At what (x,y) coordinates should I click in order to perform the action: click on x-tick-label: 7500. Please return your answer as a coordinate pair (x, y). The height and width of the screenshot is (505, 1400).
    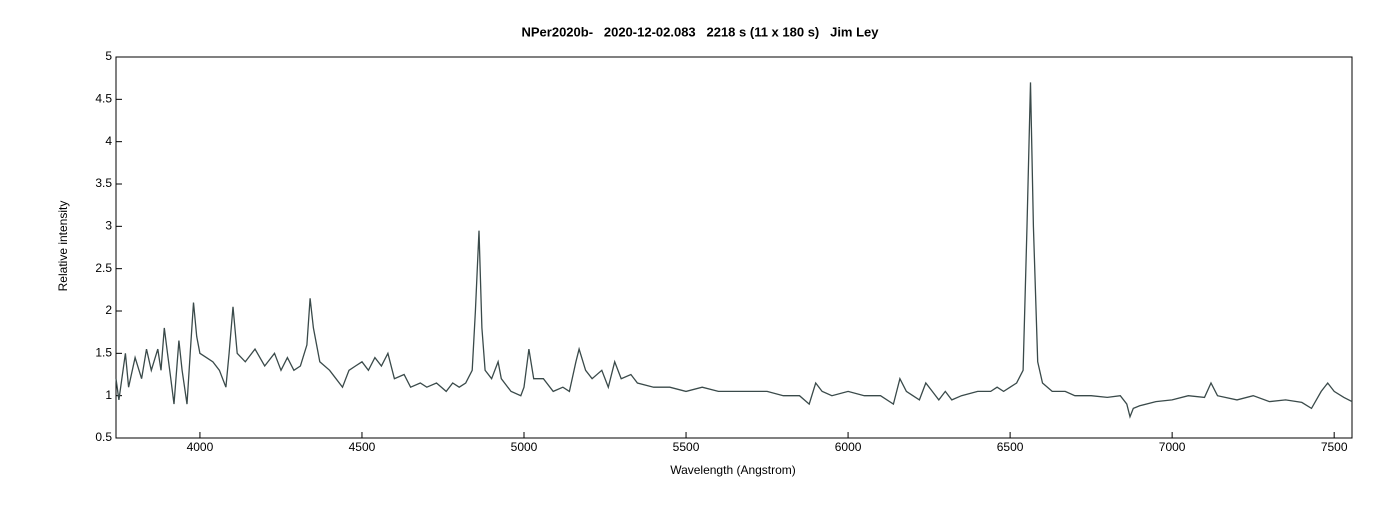
    Looking at the image, I should click on (1334, 447).